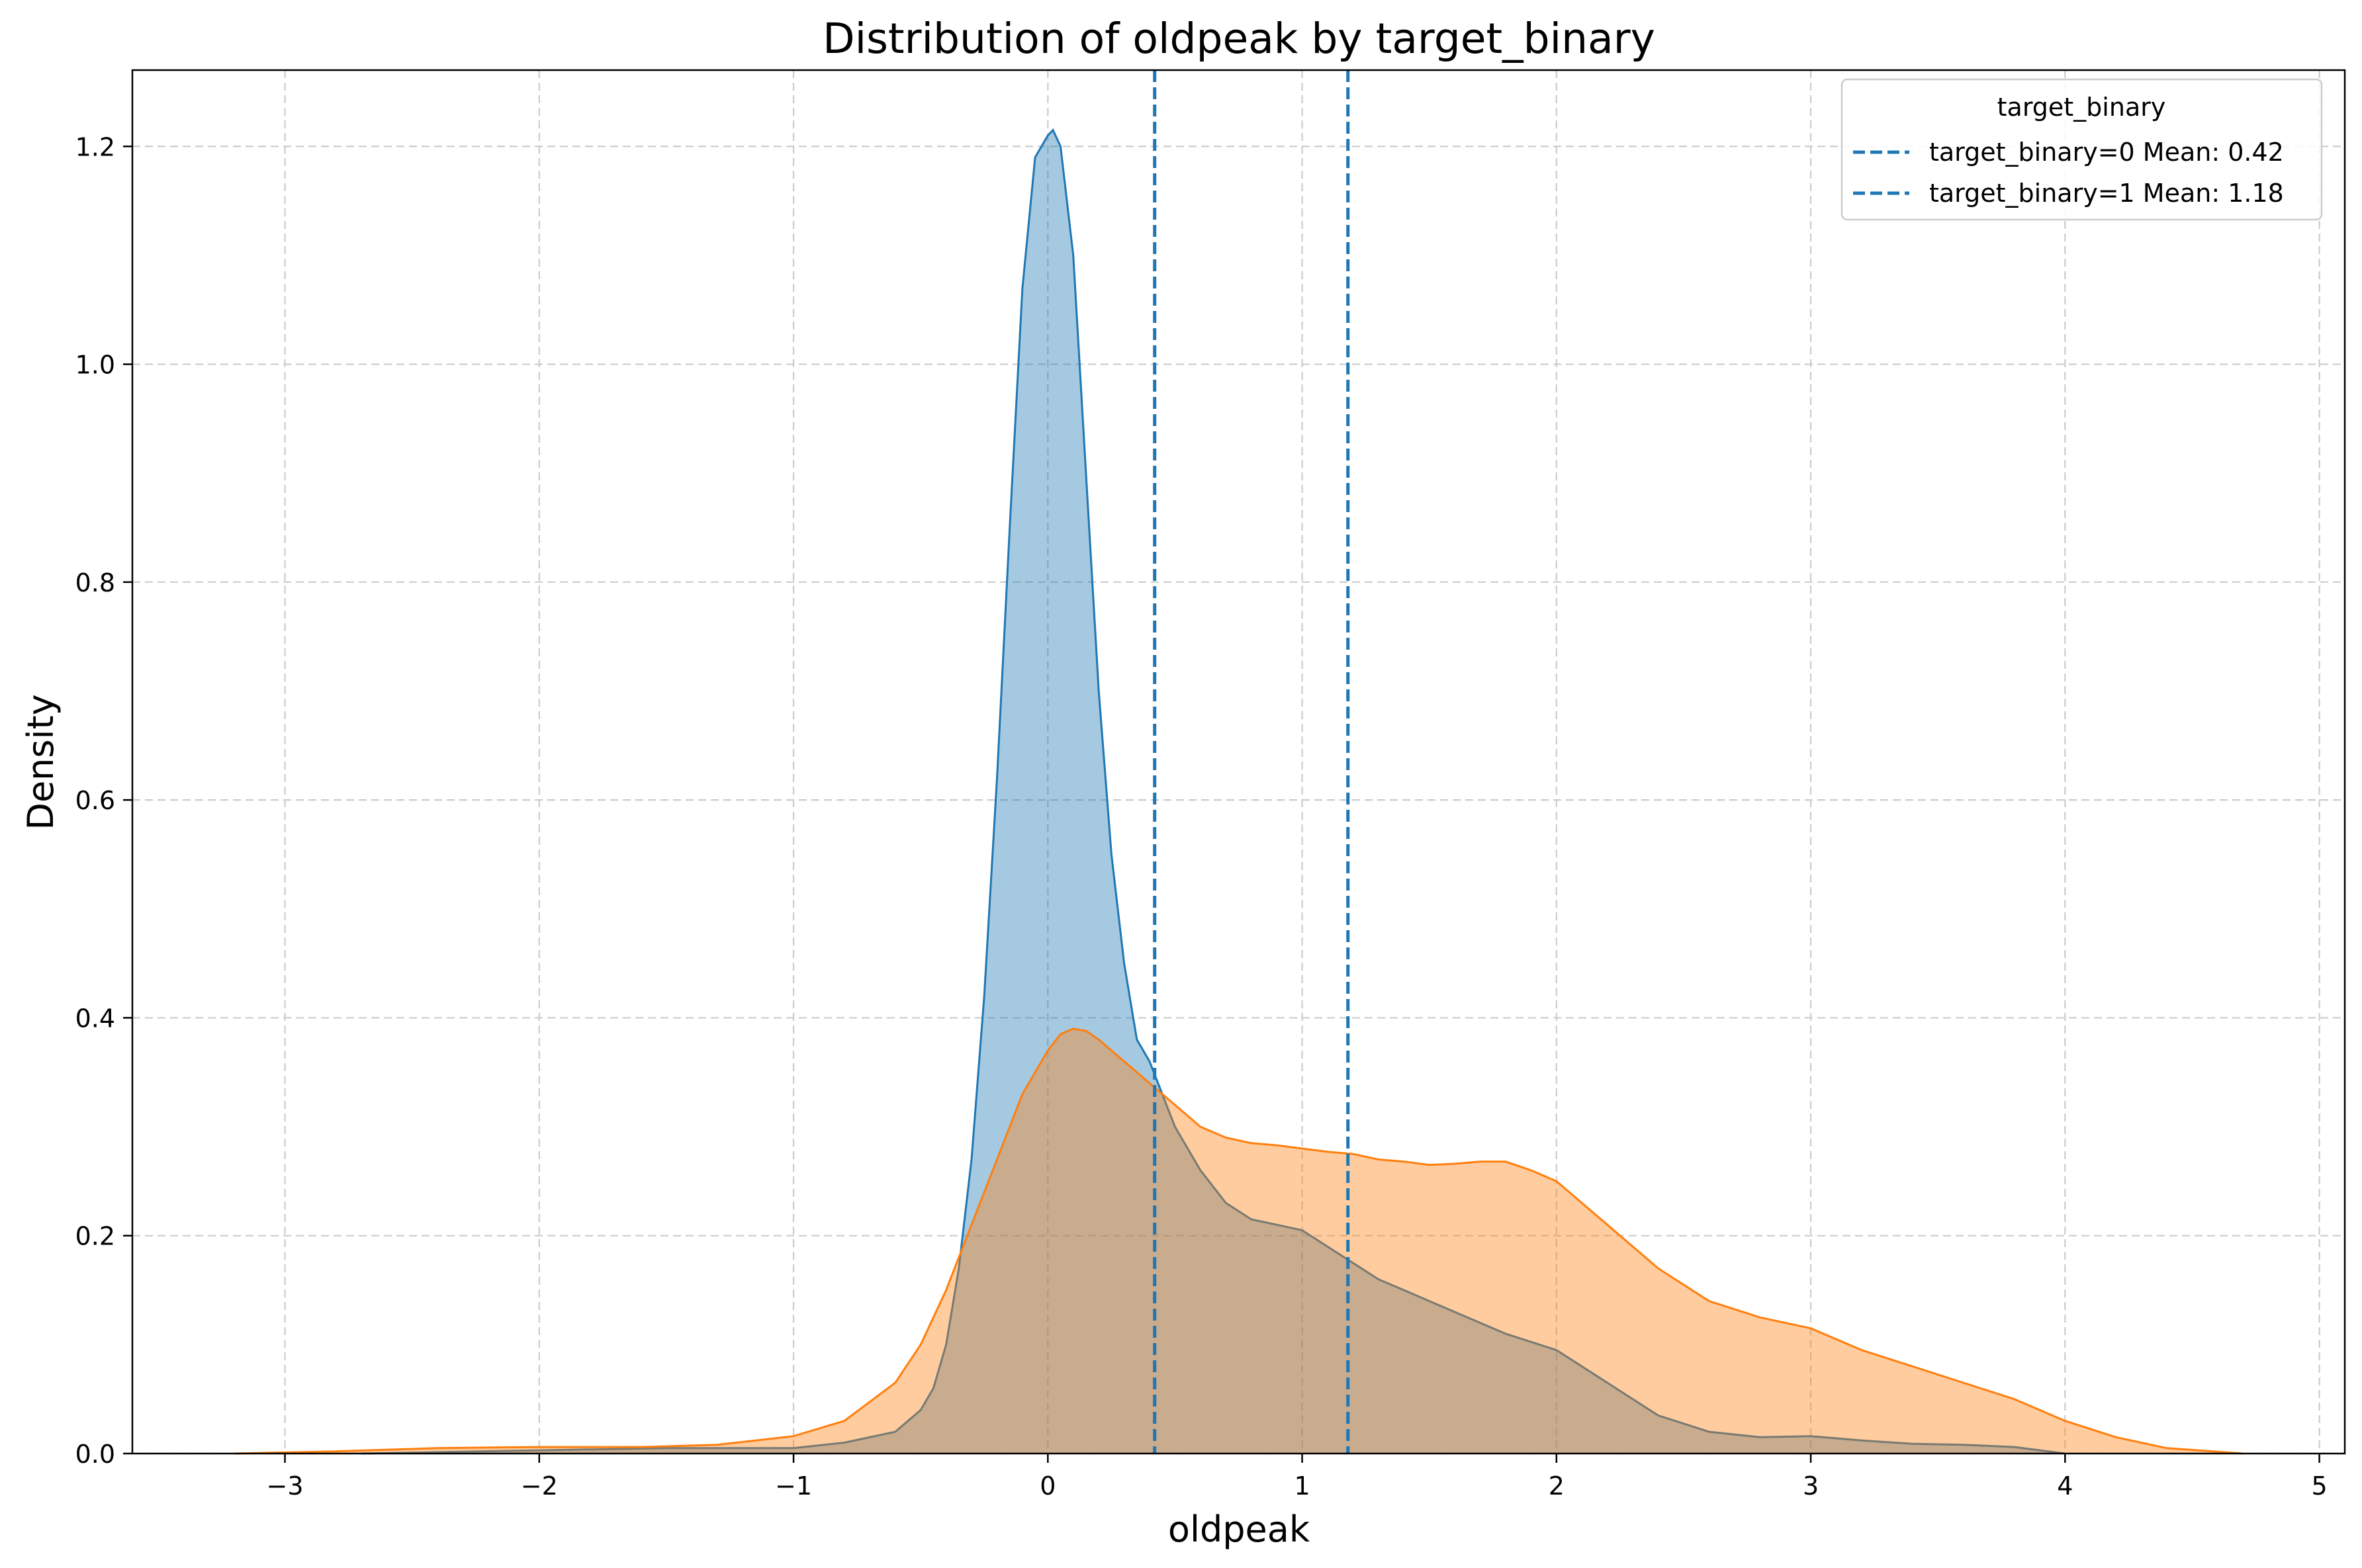 This screenshot has width=2362, height=1568. What do you see at coordinates (1302, 1486) in the screenshot?
I see `x-tick-label-4: 1` at bounding box center [1302, 1486].